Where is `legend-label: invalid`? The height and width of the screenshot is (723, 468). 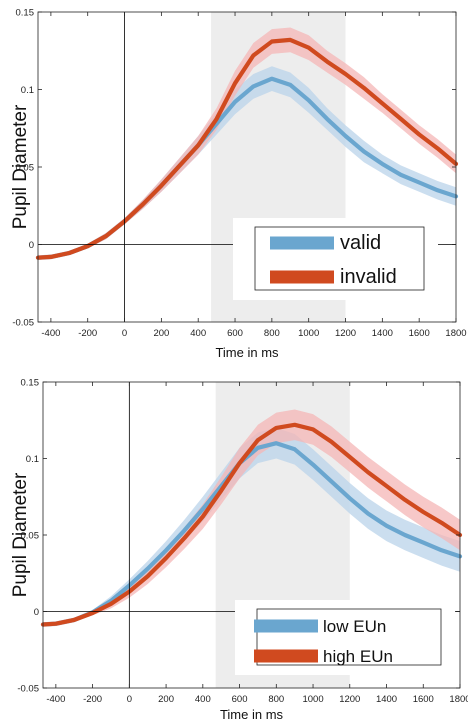
legend-label: invalid is located at coordinates (368, 277).